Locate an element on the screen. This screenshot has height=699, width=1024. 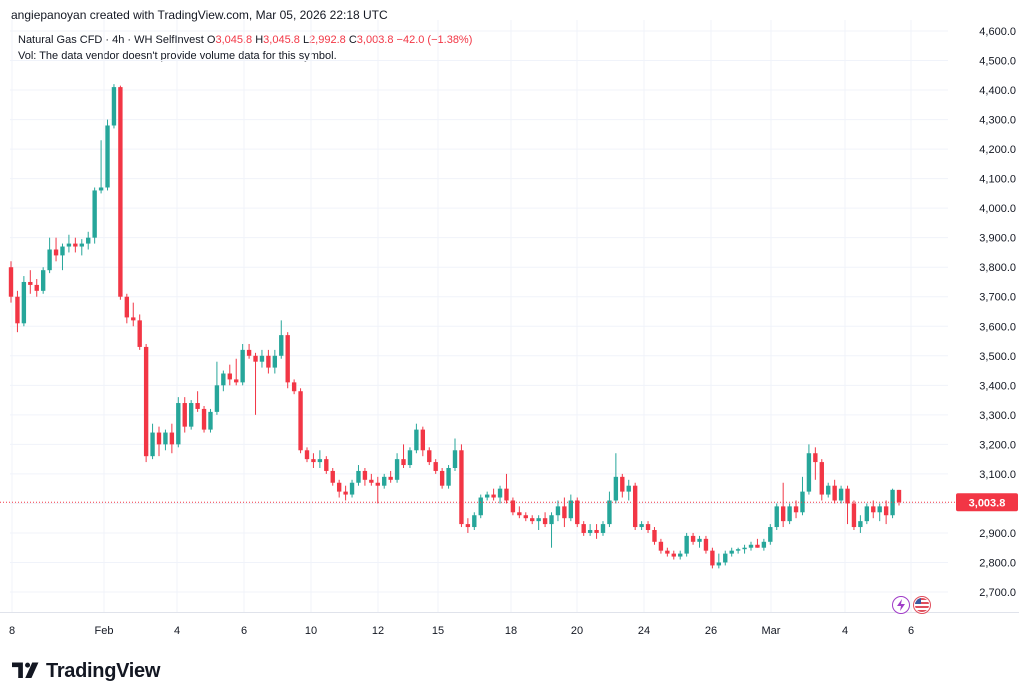
flash-event-icon is located at coordinates (901, 605).